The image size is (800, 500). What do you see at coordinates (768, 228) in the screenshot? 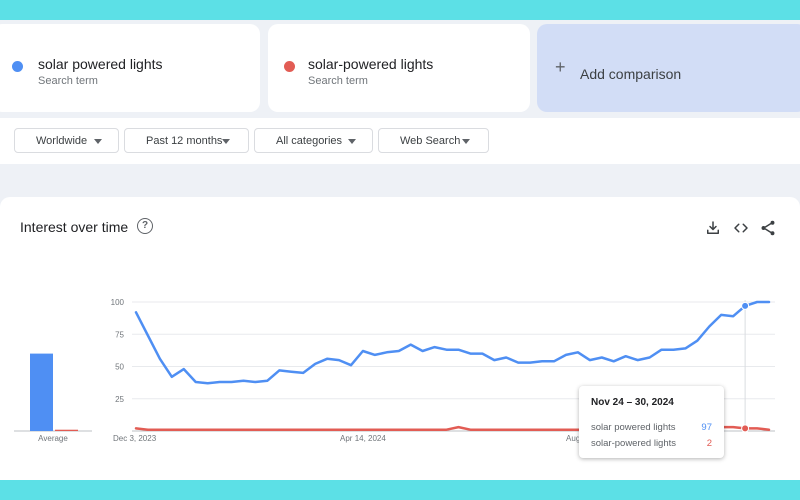
I see `share-icon` at bounding box center [768, 228].